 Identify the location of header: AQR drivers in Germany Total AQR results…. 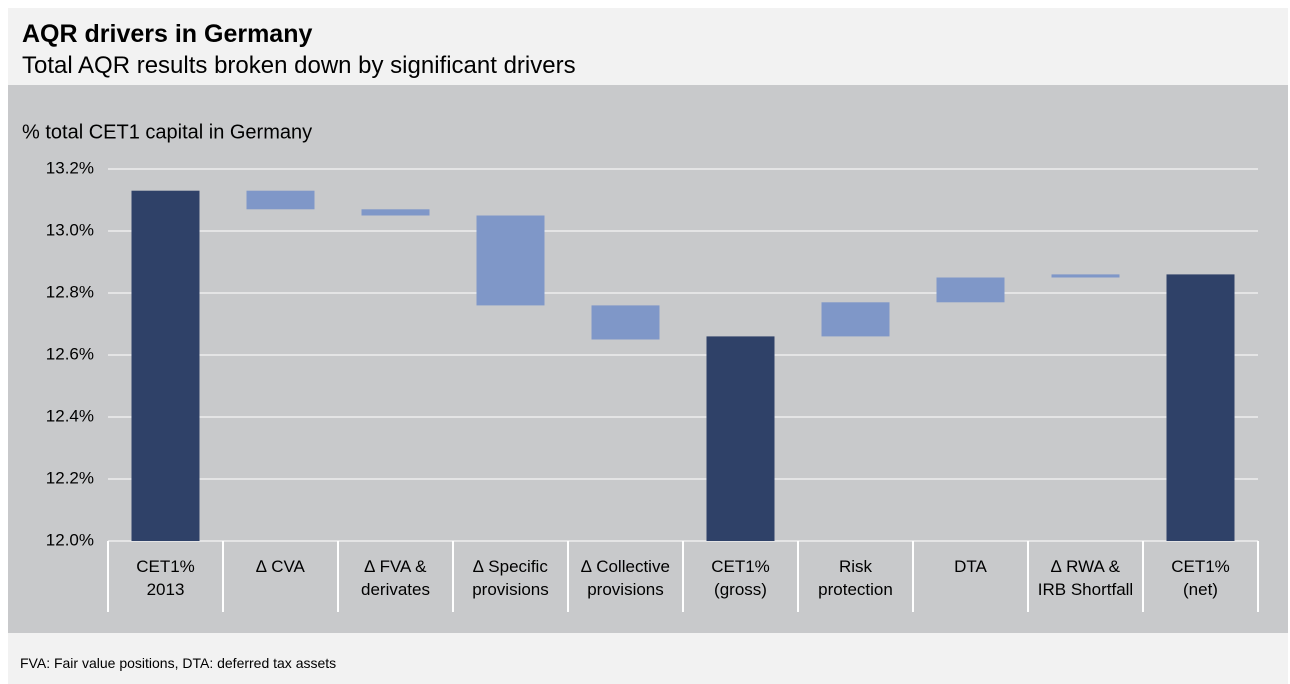
(648, 46).